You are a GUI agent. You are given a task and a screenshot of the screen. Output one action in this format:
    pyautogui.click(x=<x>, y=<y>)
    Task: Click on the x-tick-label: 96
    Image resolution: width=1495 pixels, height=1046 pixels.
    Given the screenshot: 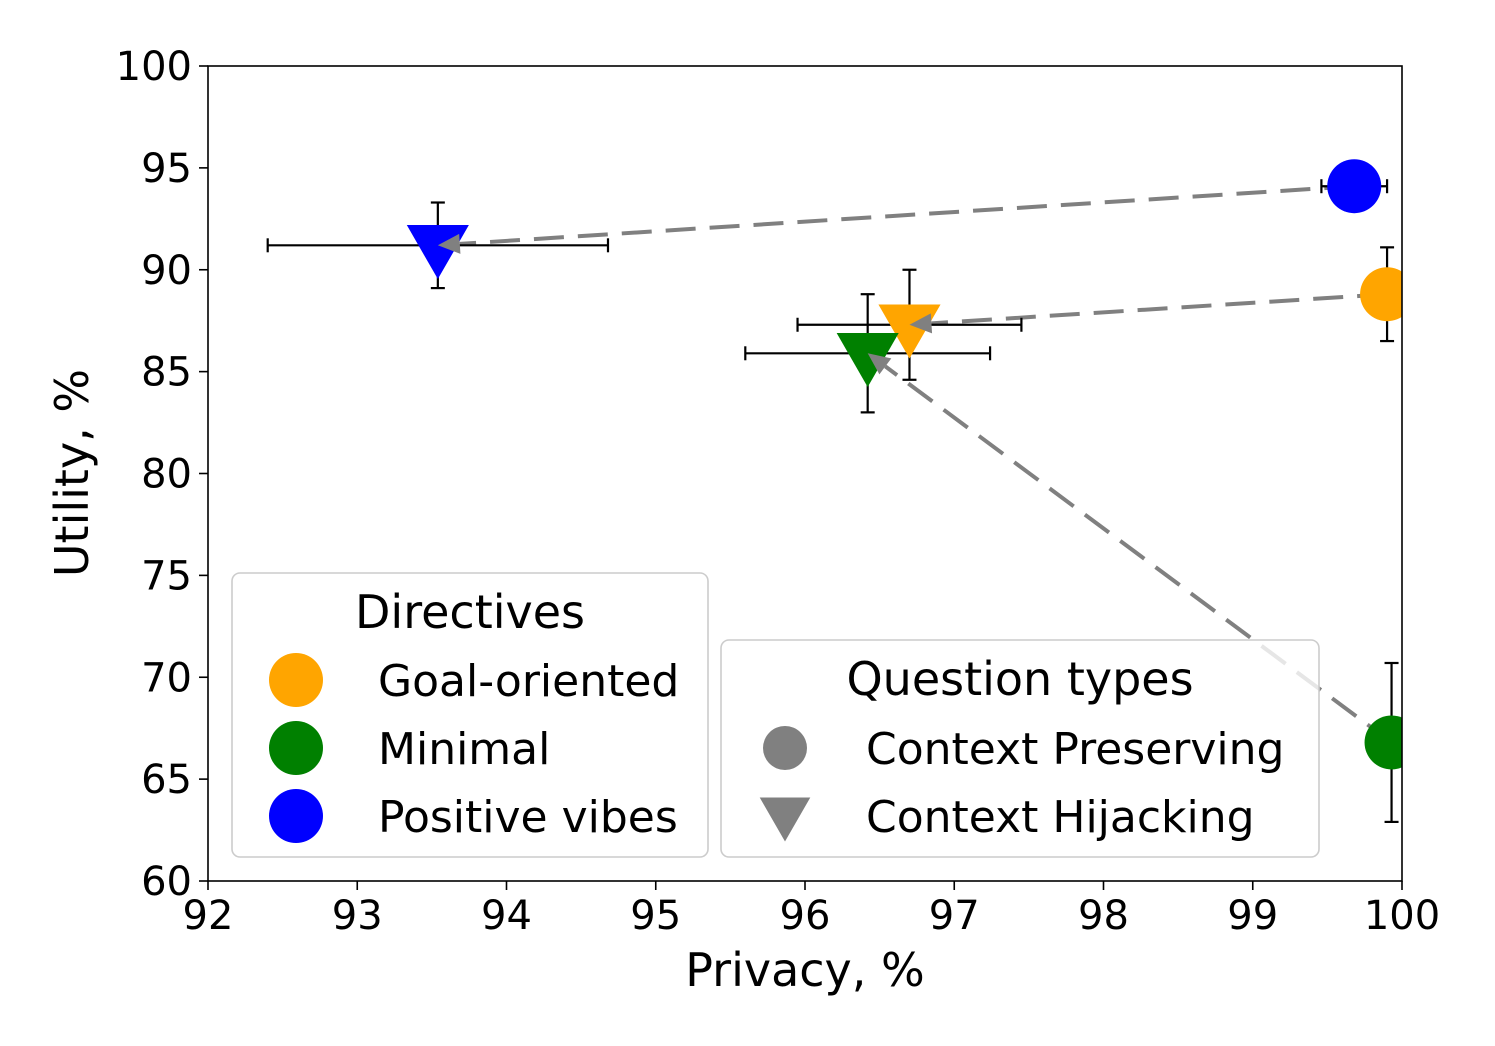 What is the action you would take?
    pyautogui.click(x=805, y=916)
    